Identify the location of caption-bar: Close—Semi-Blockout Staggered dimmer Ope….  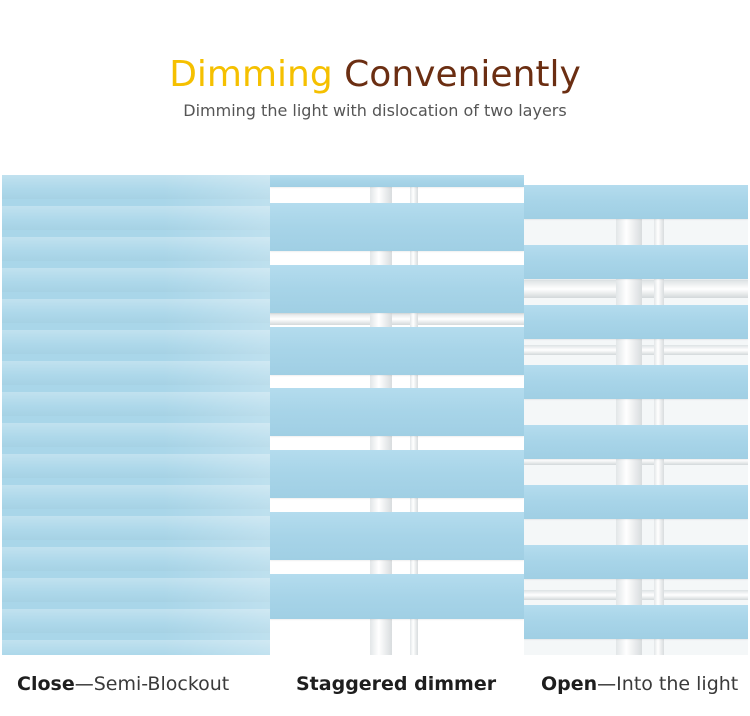
(375, 685).